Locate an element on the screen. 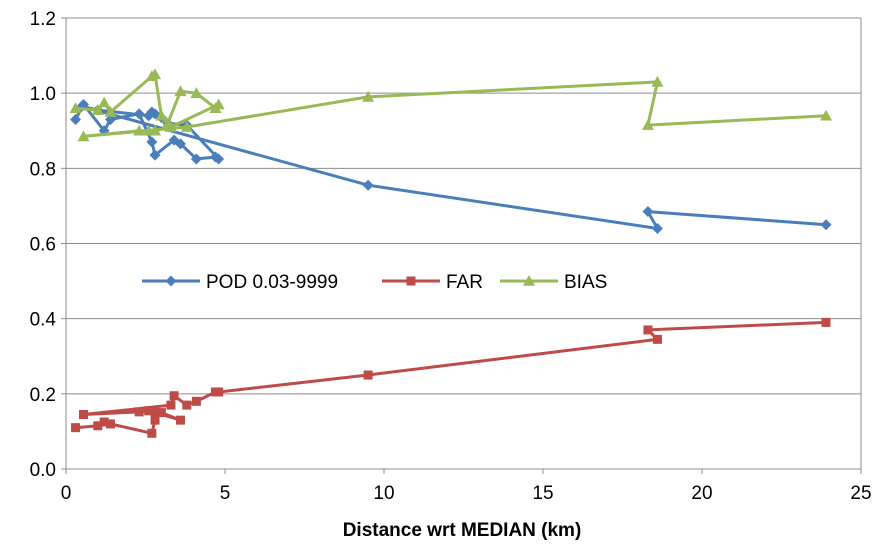 Image resolution: width=876 pixels, height=544 pixels. x-tick-label: 5 is located at coordinates (225, 493).